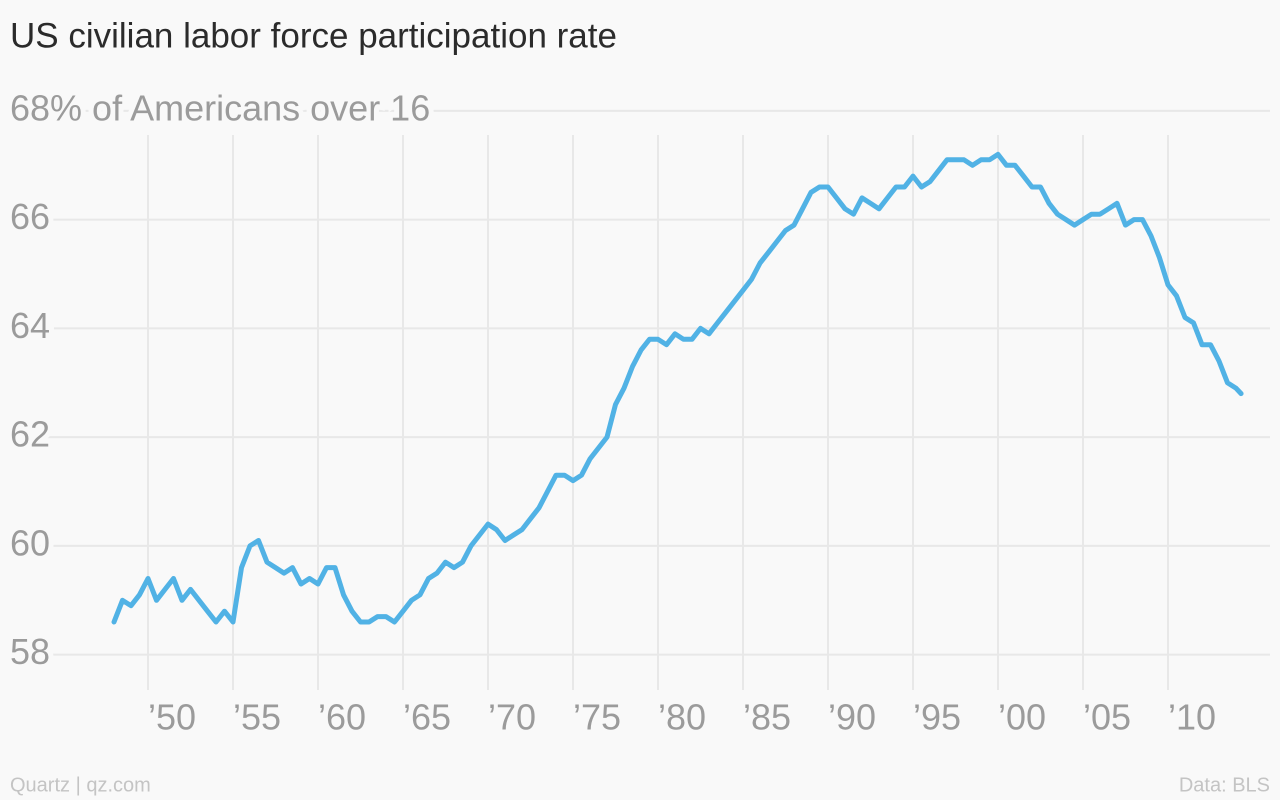  I want to click on x-tick-label: ’05, so click(1107, 717).